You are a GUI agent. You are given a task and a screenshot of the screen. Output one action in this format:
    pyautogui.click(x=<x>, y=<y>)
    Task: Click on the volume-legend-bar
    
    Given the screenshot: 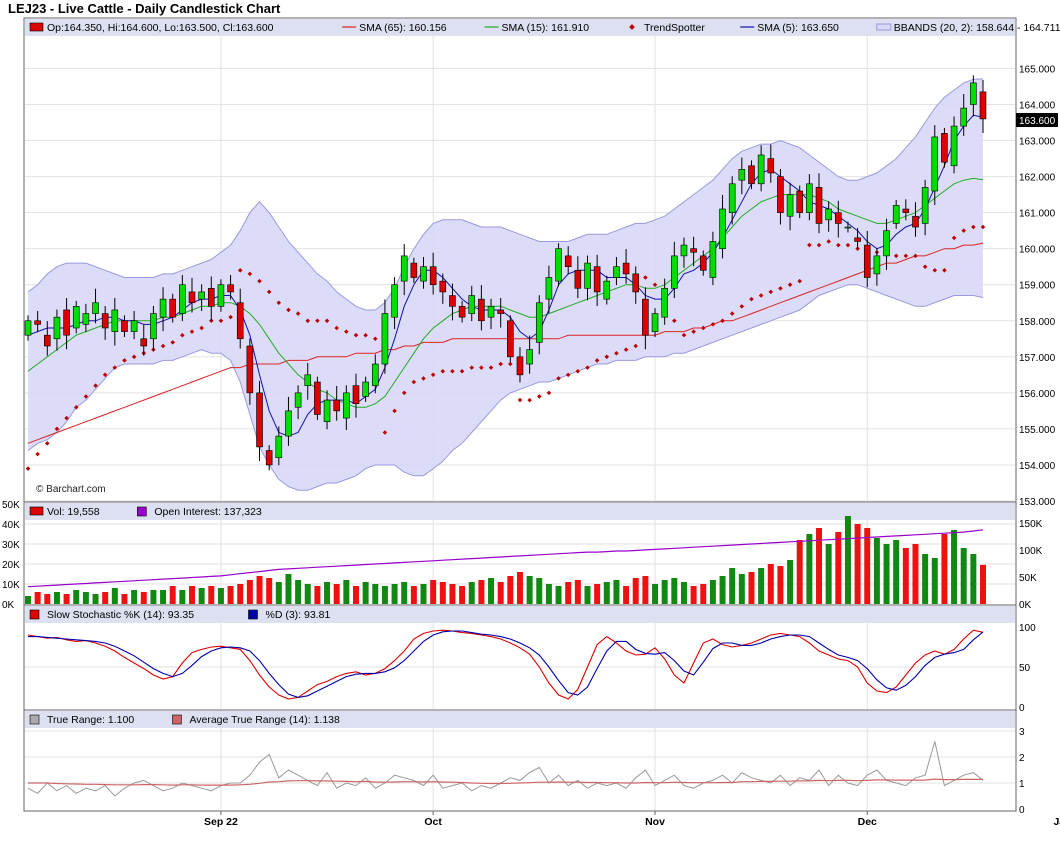 What is the action you would take?
    pyautogui.click(x=520, y=511)
    